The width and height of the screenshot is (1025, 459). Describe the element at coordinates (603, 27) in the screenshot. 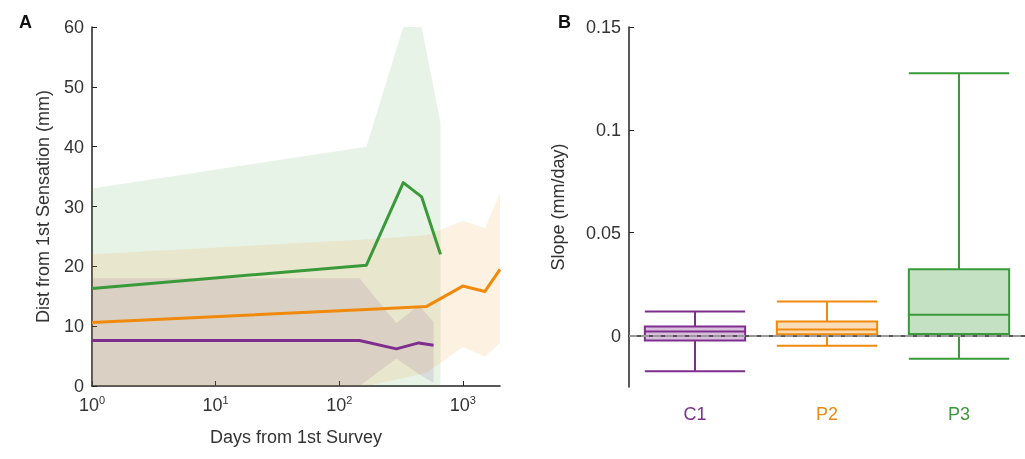

I see `y-tick-label: 0.15` at that location.